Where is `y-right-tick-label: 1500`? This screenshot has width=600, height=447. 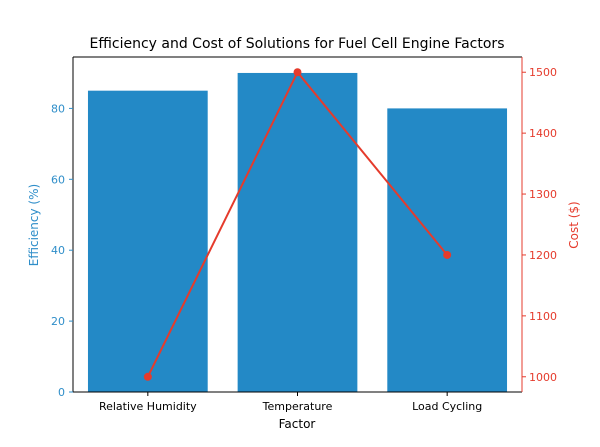
y-right-tick-label: 1500 is located at coordinates (543, 72).